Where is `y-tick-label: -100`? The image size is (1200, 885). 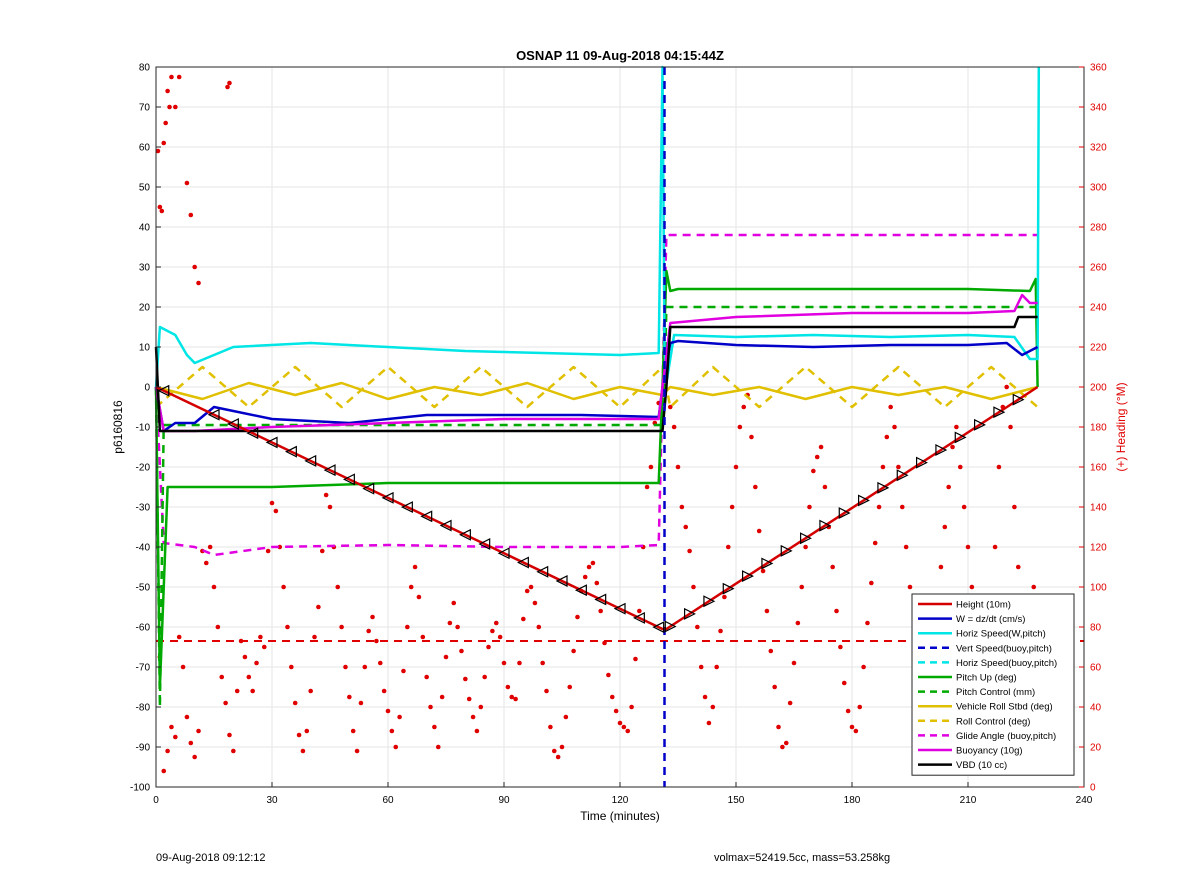 y-tick-label: -100 is located at coordinates (140, 788).